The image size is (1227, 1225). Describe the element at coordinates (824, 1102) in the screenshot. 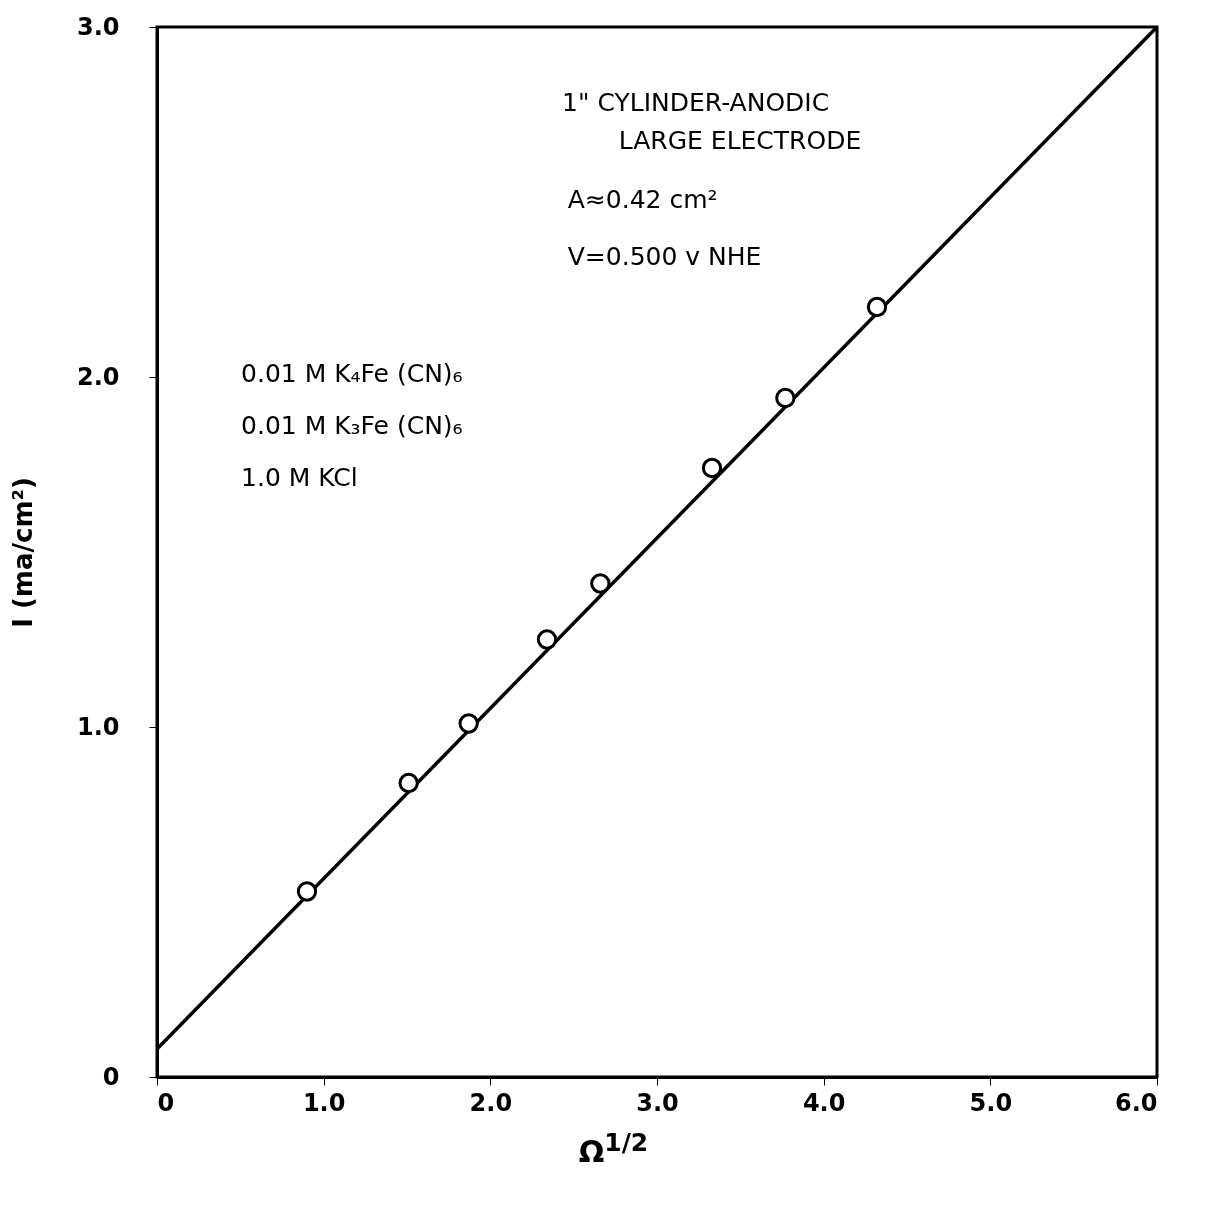

I see `x-tick-label: 4.0` at that location.